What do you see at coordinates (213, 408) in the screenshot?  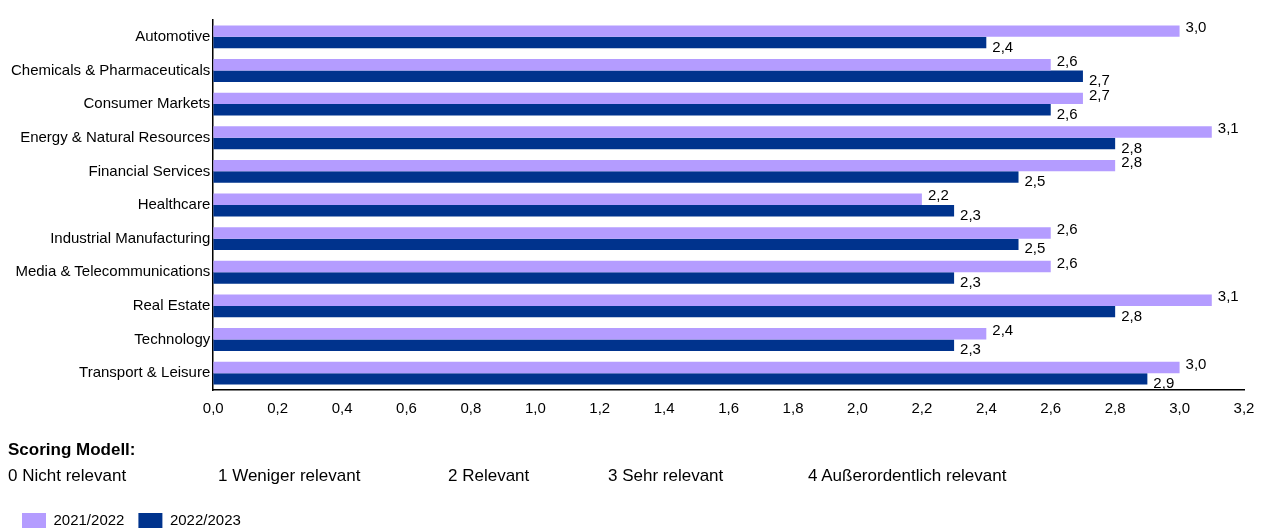 I see `x-tick-label: 0,0` at bounding box center [213, 408].